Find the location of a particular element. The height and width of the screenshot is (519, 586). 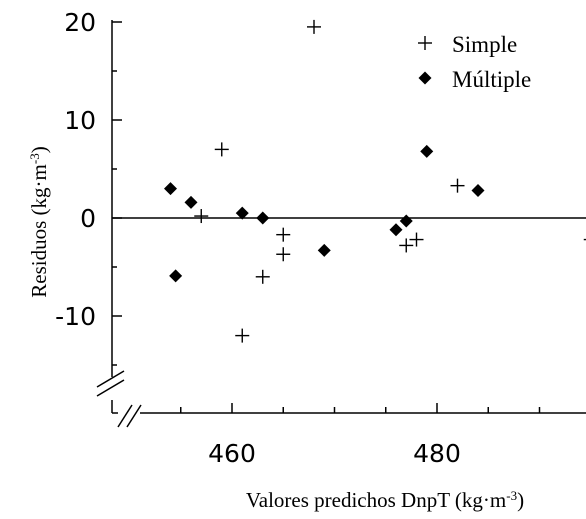

y-tick-label: 20 is located at coordinates (80, 22).